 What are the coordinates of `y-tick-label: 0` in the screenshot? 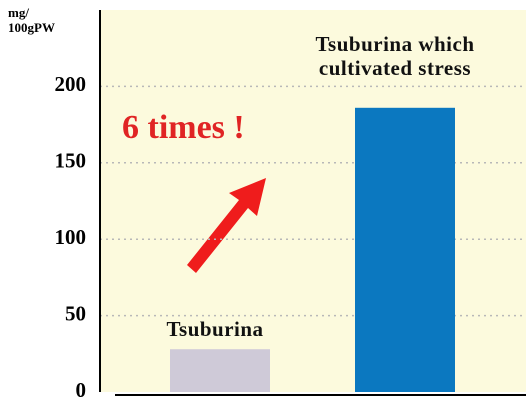 It's located at (81, 390).